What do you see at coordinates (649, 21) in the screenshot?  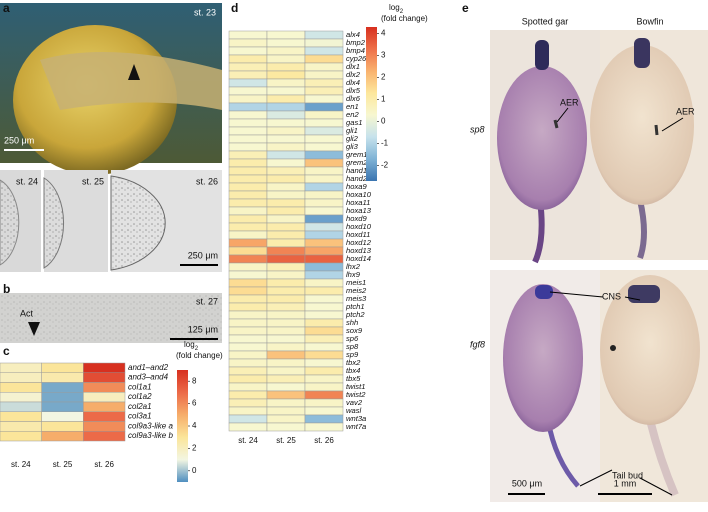 I see `column-label: Bowfin` at bounding box center [649, 21].